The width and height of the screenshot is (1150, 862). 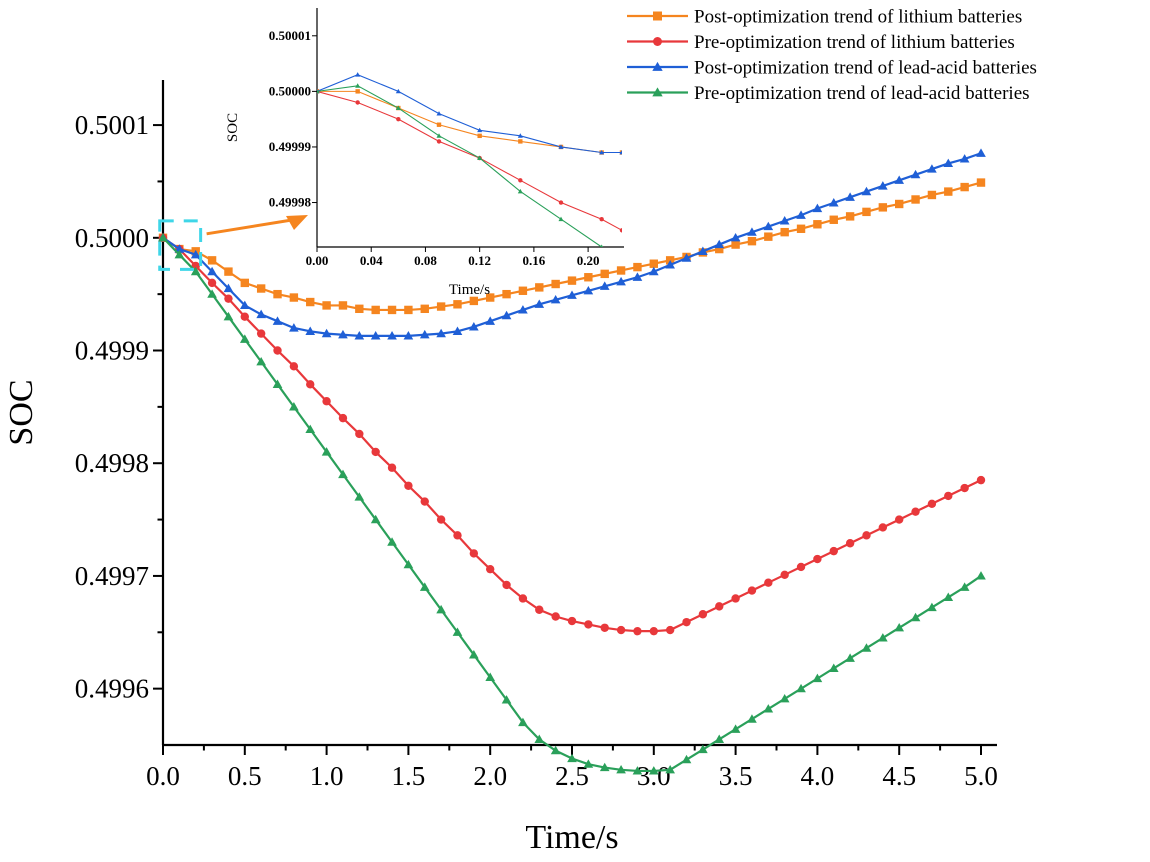 I want to click on main-x-tick-label: 5.0, so click(x=981, y=776).